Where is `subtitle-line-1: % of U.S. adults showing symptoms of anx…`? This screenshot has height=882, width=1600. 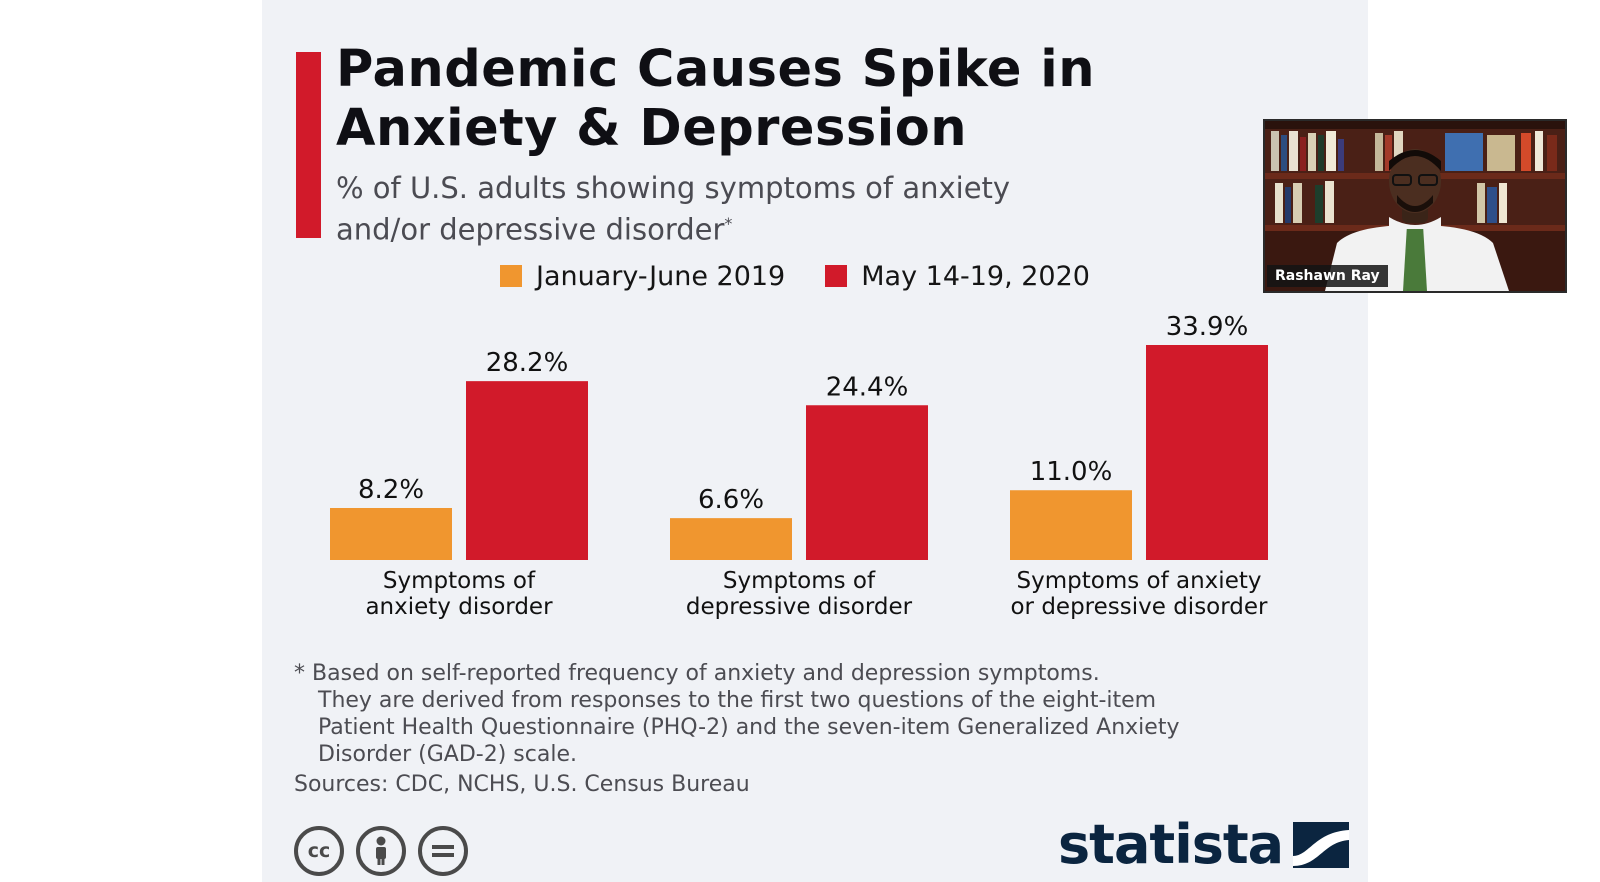
subtitle-line-1: % of U.S. adults showing symptoms of anx… is located at coordinates (673, 188).